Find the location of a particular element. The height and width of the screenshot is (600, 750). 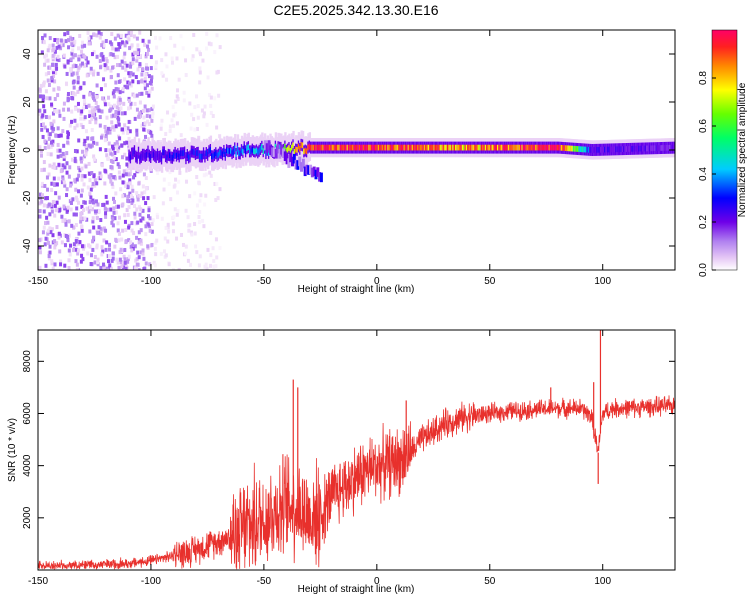

x-tick-label: 50 is located at coordinates (490, 281).